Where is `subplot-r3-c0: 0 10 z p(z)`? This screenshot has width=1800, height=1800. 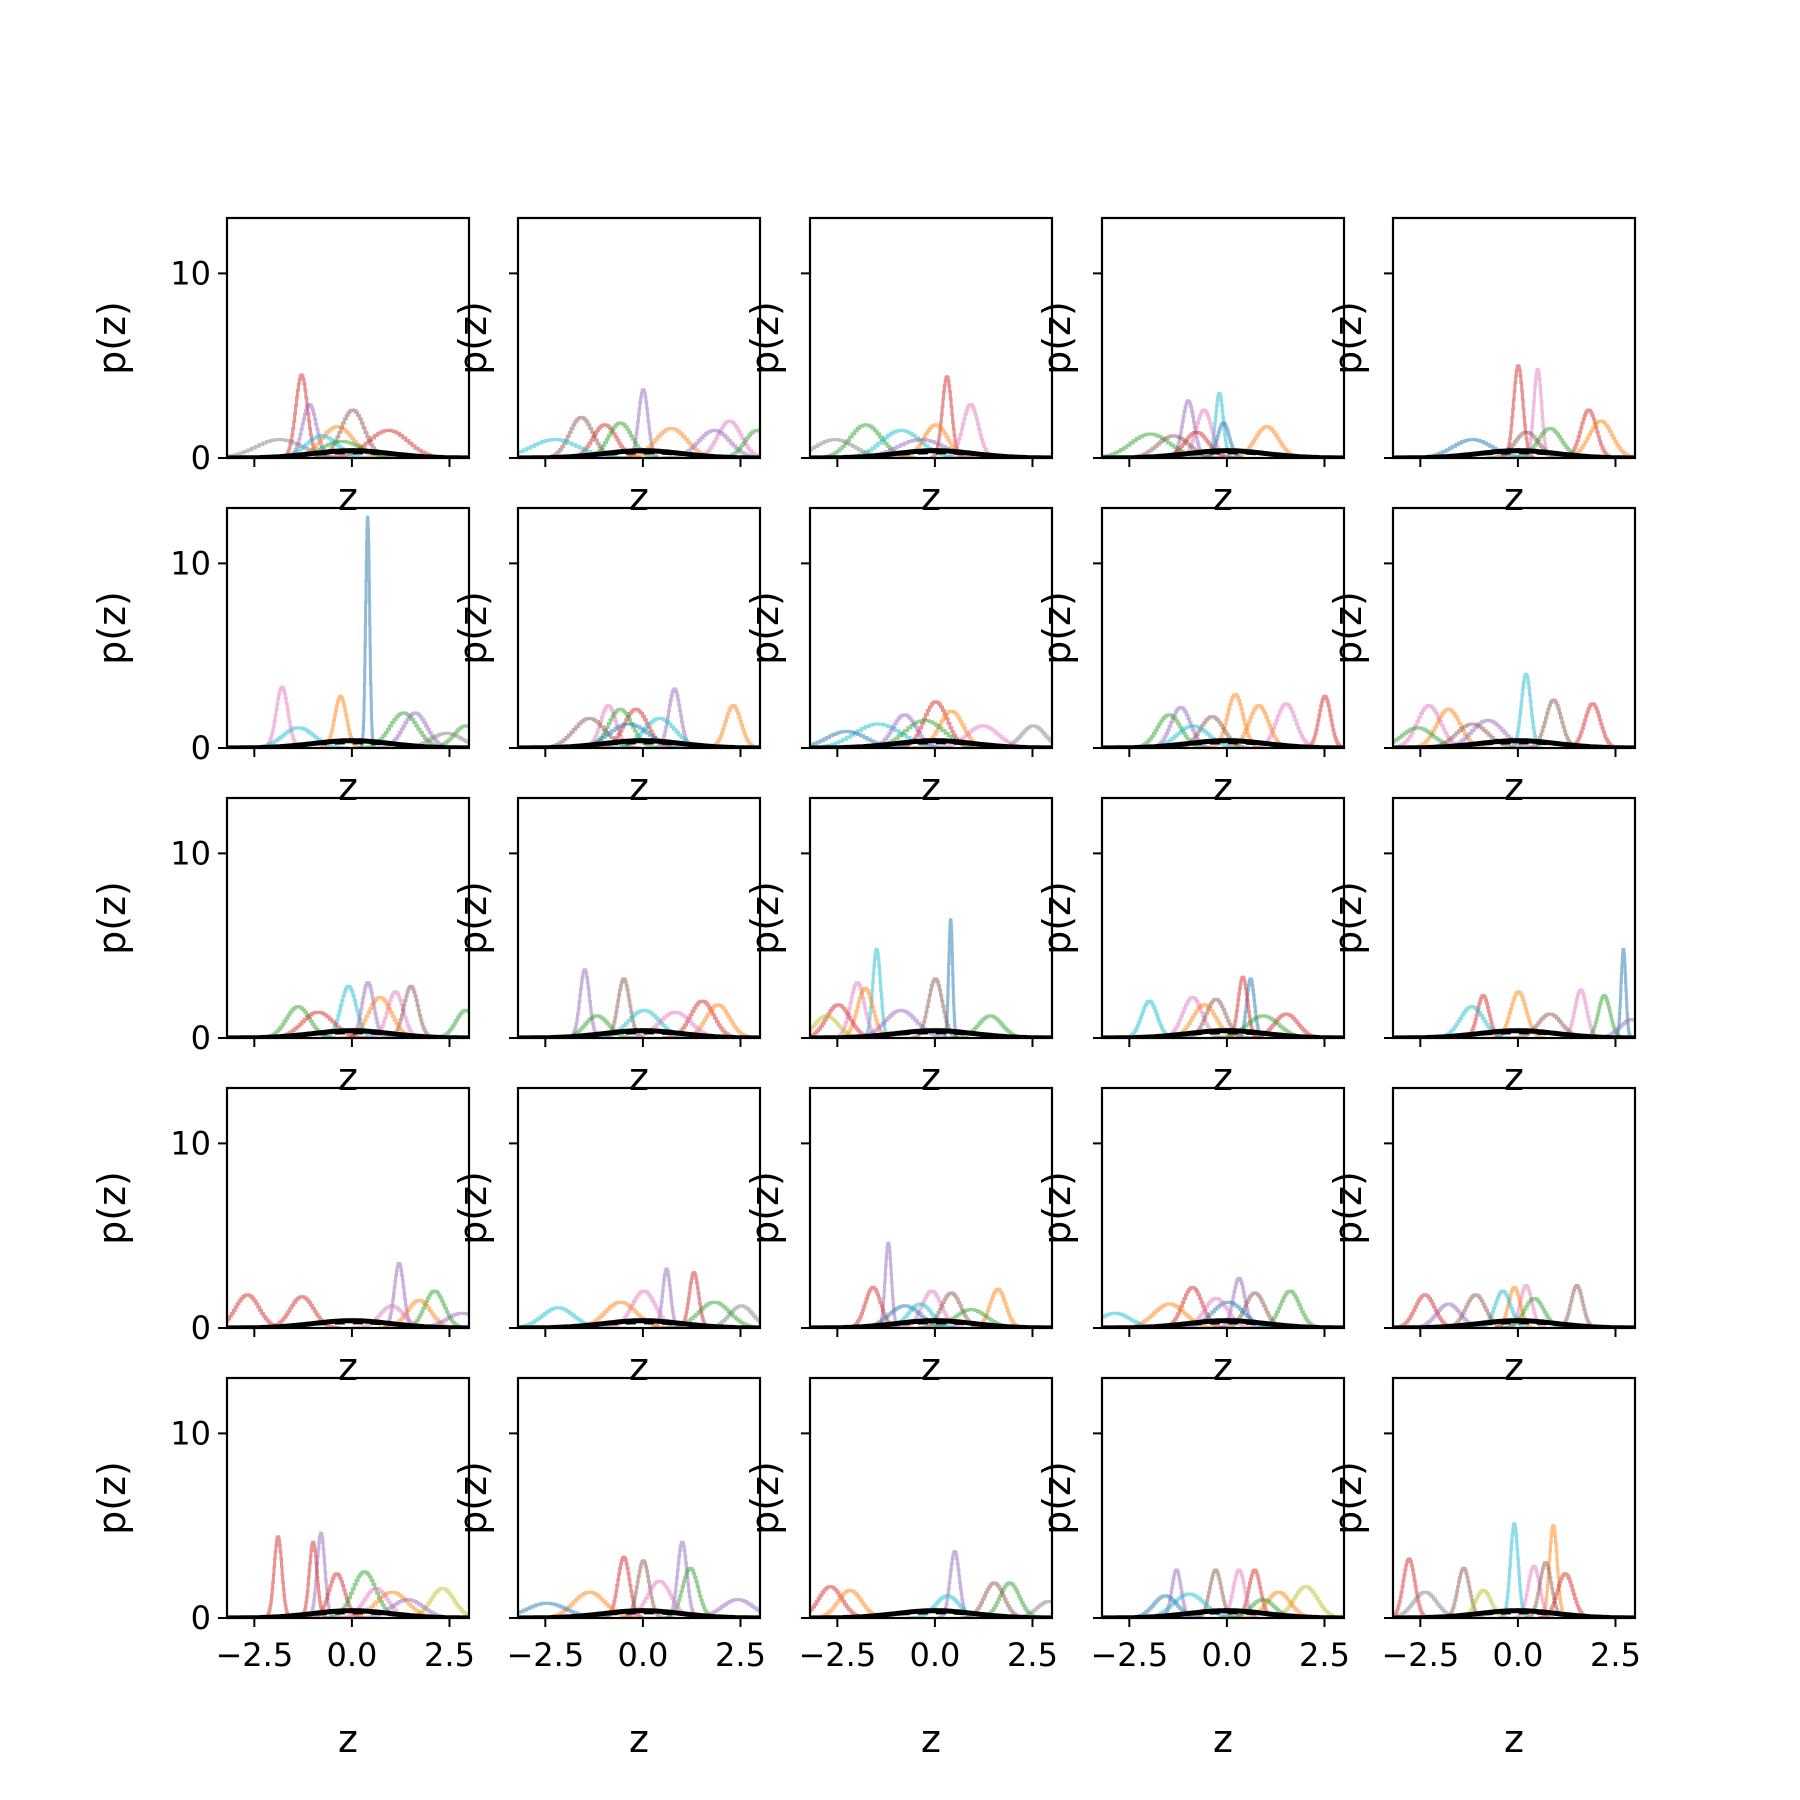 subplot-r3-c0: 0 10 z p(z) is located at coordinates (280, 1237).